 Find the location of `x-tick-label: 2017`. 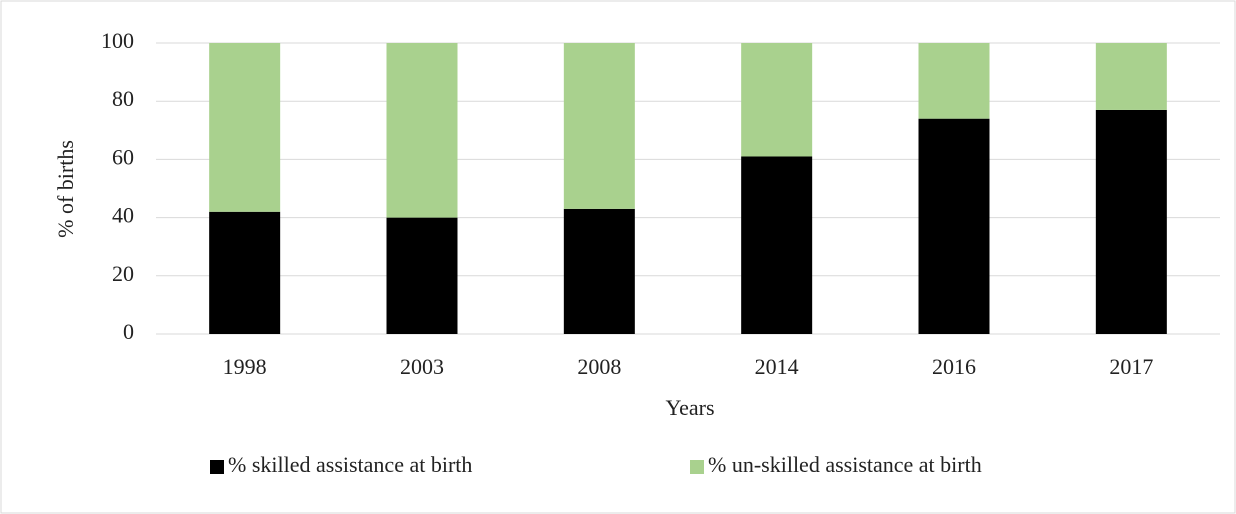

x-tick-label: 2017 is located at coordinates (1131, 366).